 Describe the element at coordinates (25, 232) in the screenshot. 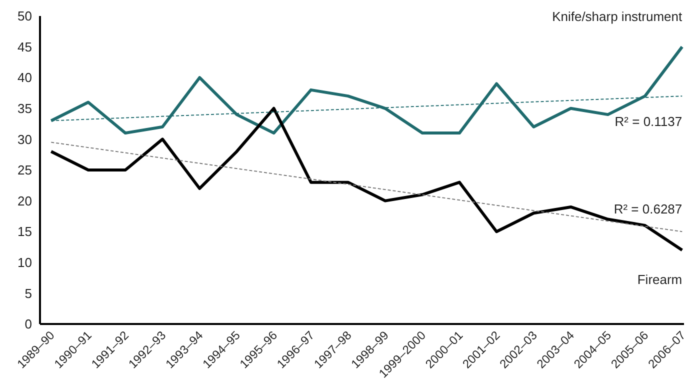

I see `y-tick-label: 15` at that location.